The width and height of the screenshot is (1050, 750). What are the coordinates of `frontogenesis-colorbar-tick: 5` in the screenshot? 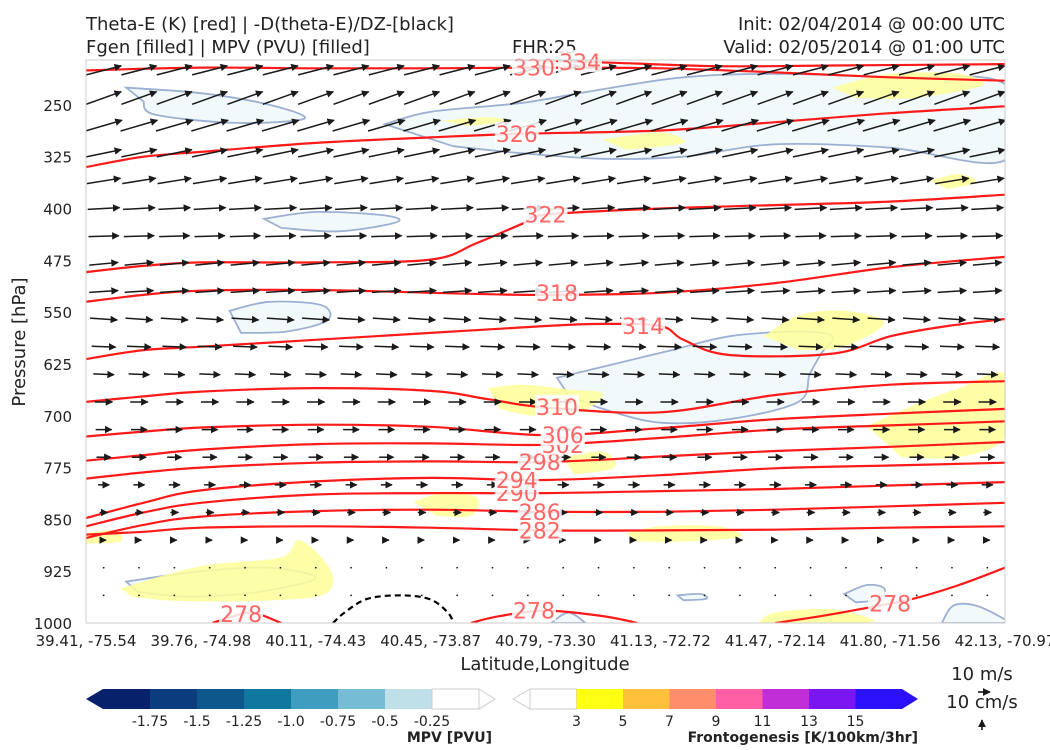 It's located at (623, 722).